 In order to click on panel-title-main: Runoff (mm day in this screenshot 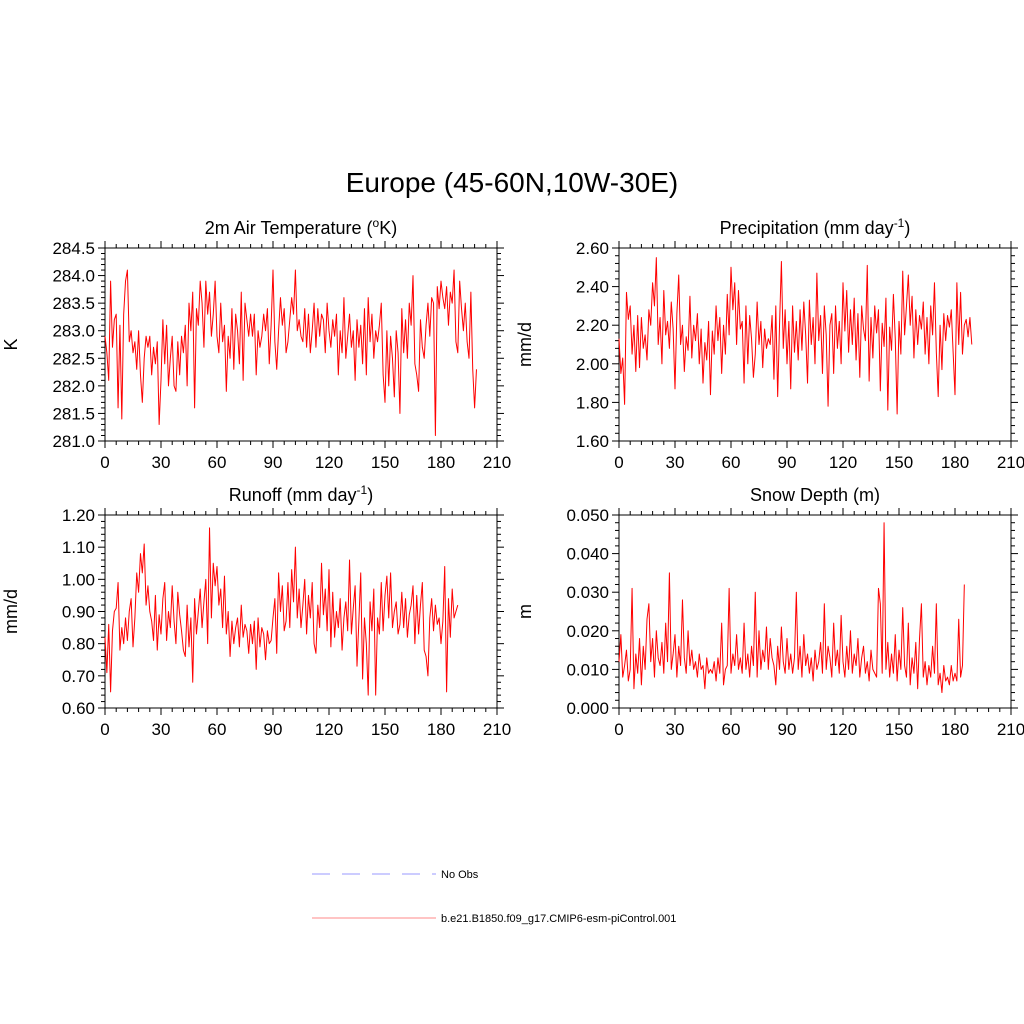, I will do `click(293, 495)`.